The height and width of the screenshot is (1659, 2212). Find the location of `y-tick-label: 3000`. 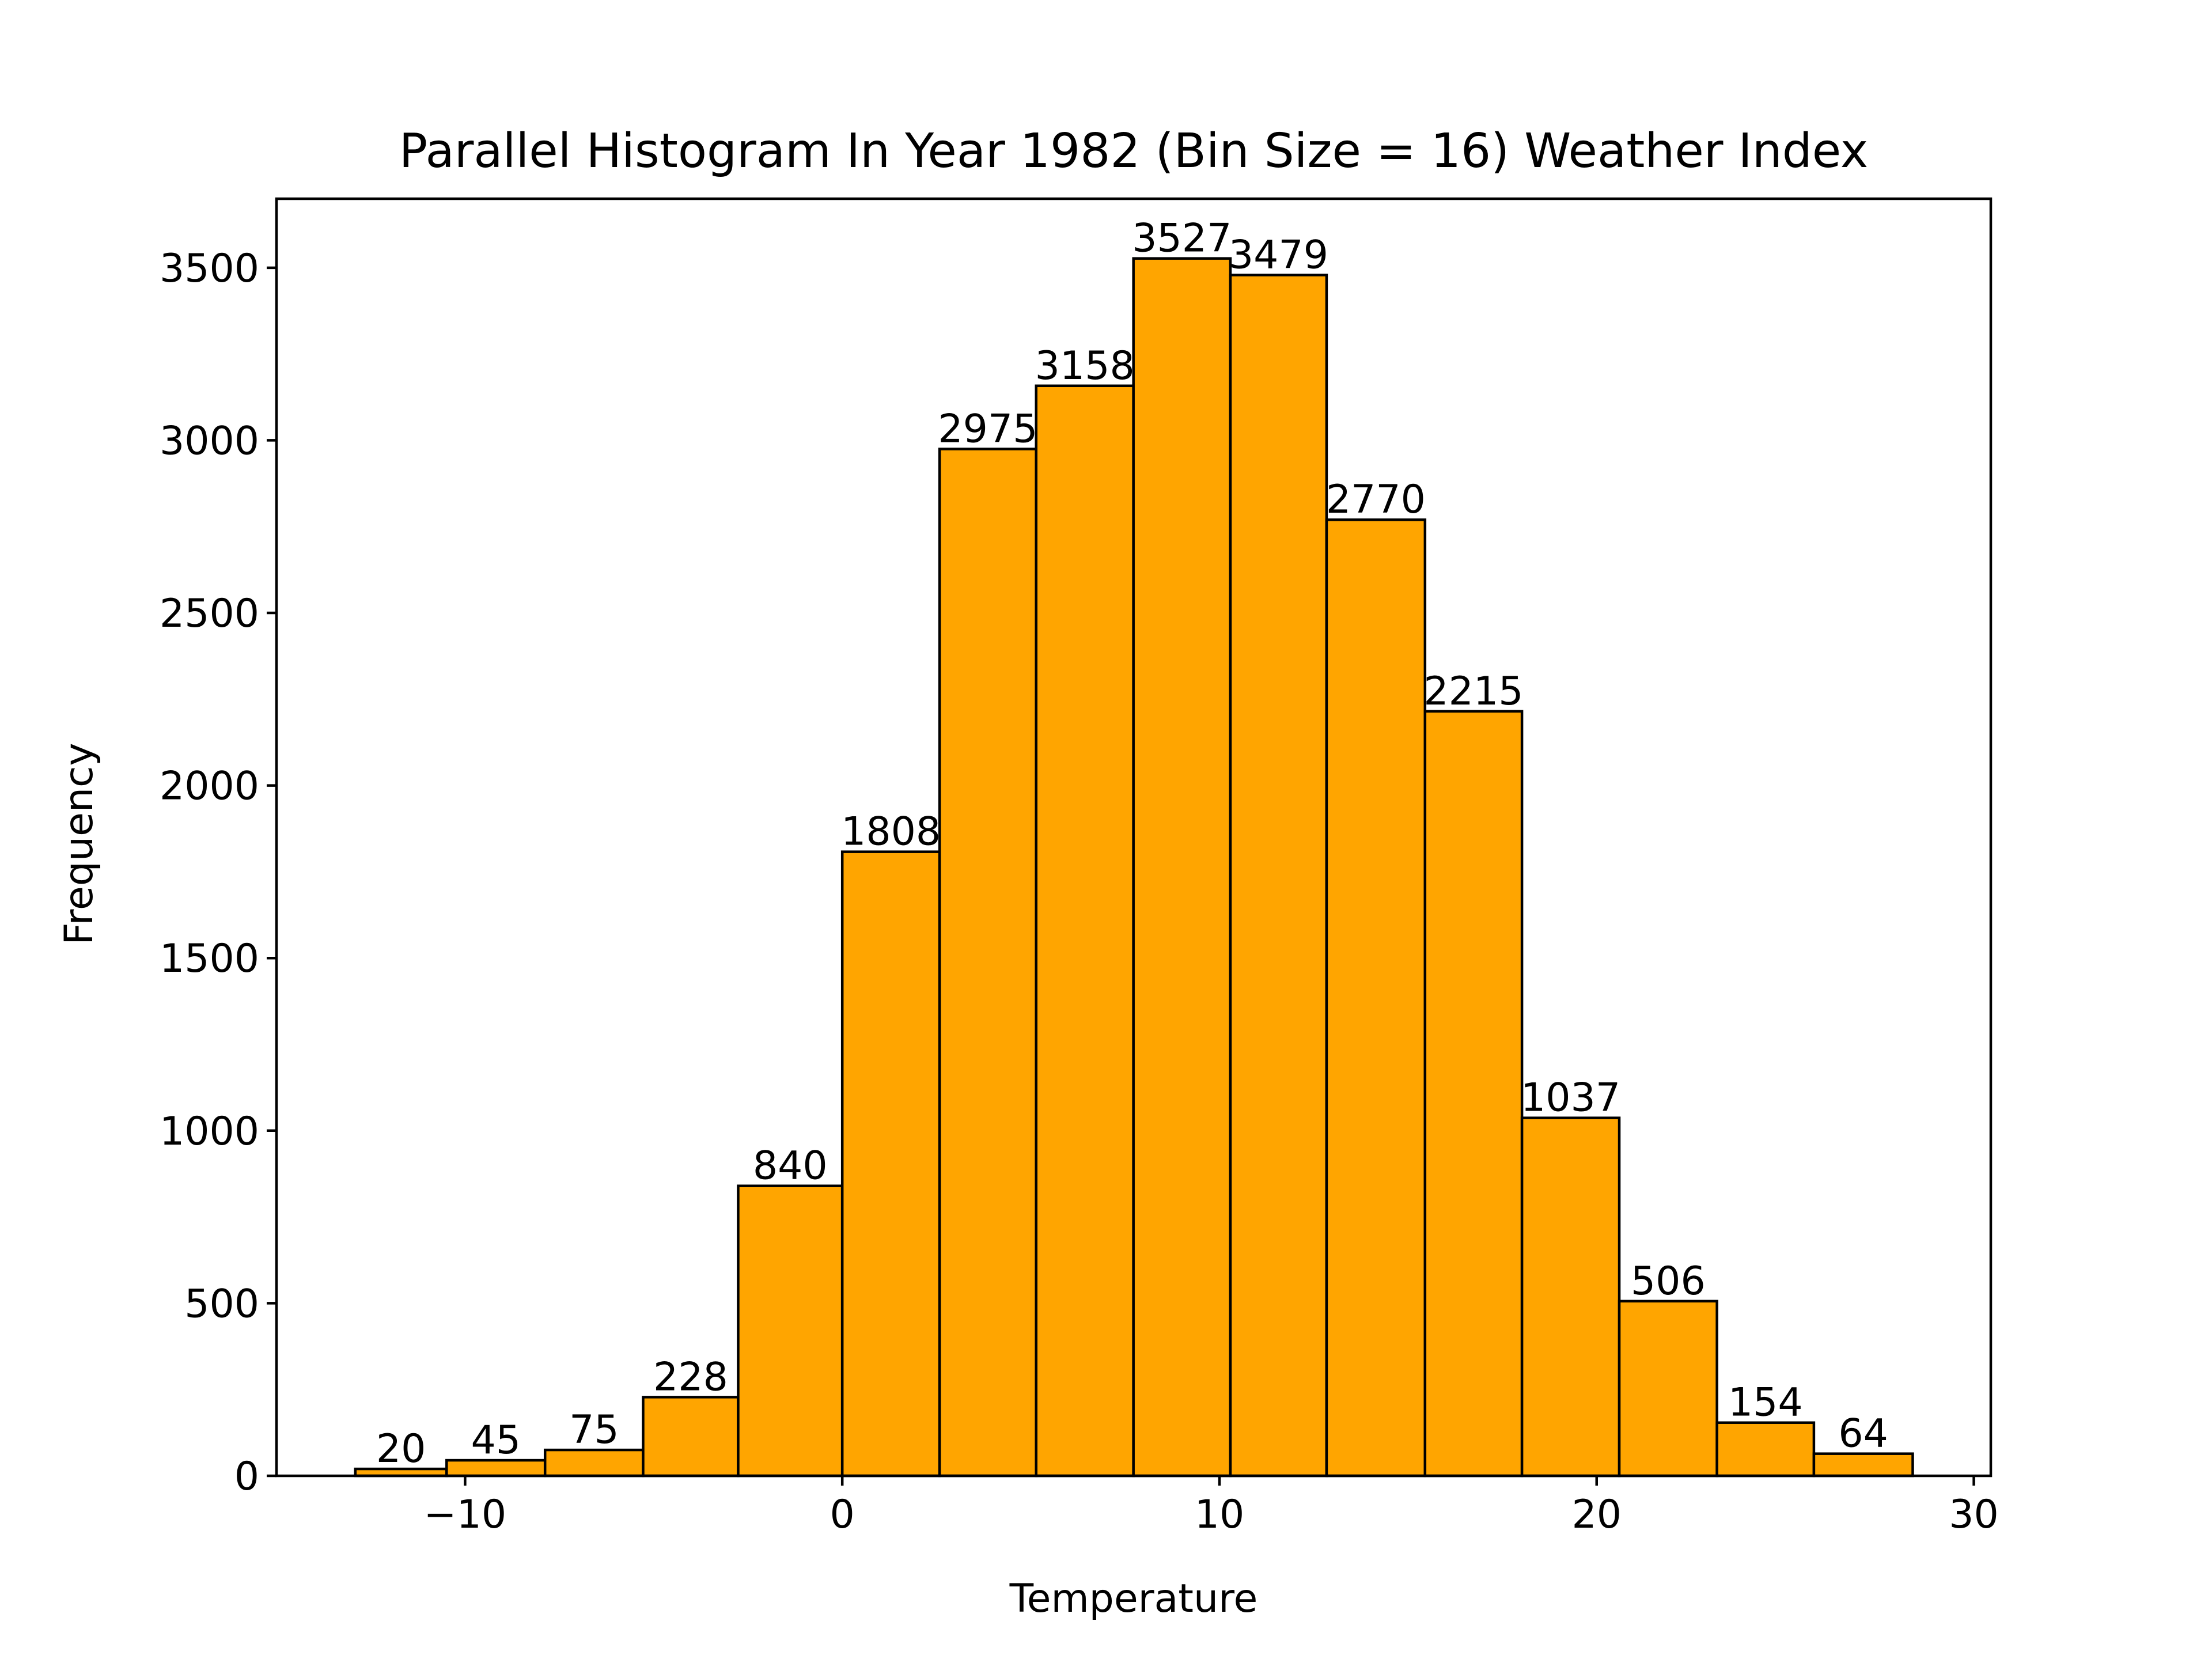

y-tick-label: 3000 is located at coordinates (209, 441).